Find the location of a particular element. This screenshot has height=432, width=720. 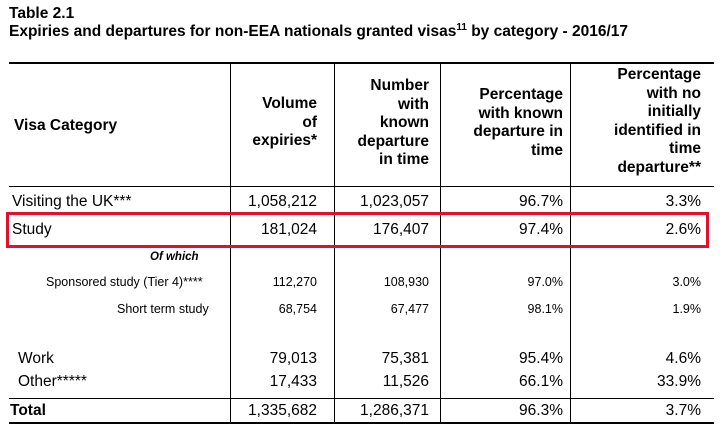

row-label: Sponsored study (Tier 4)**** is located at coordinates (124, 282).